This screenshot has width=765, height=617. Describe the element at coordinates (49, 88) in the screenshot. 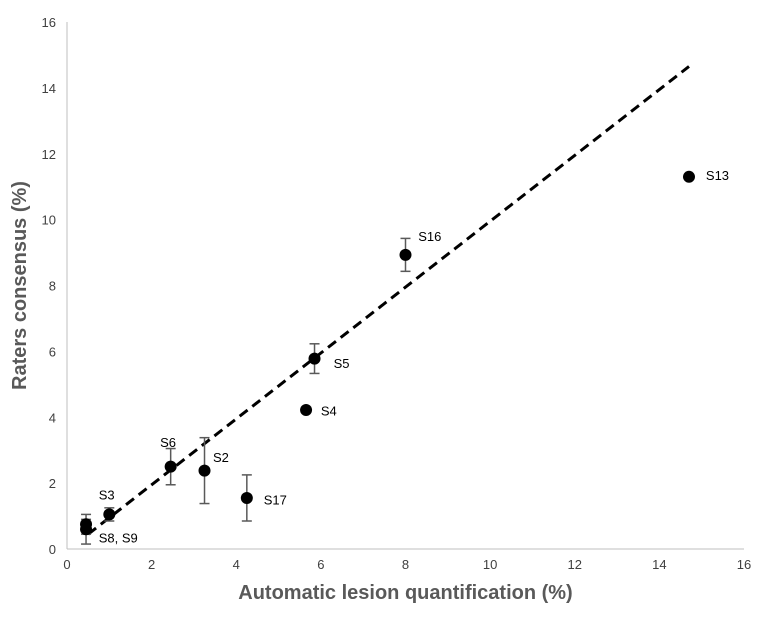

I see `y-tick-label: 14` at that location.